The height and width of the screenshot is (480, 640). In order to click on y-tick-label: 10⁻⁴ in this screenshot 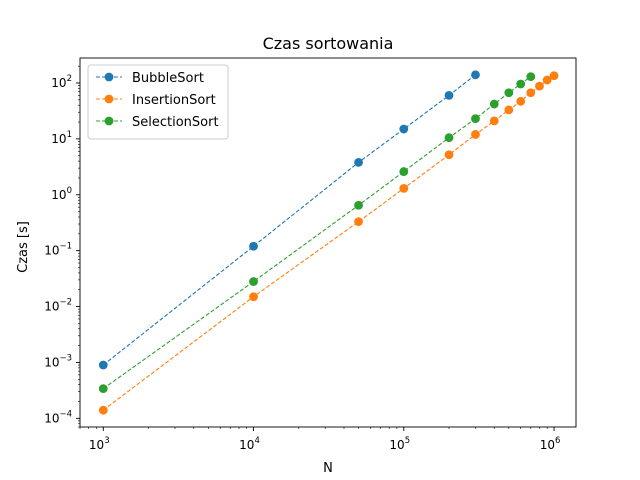, I will do `click(58, 417)`.